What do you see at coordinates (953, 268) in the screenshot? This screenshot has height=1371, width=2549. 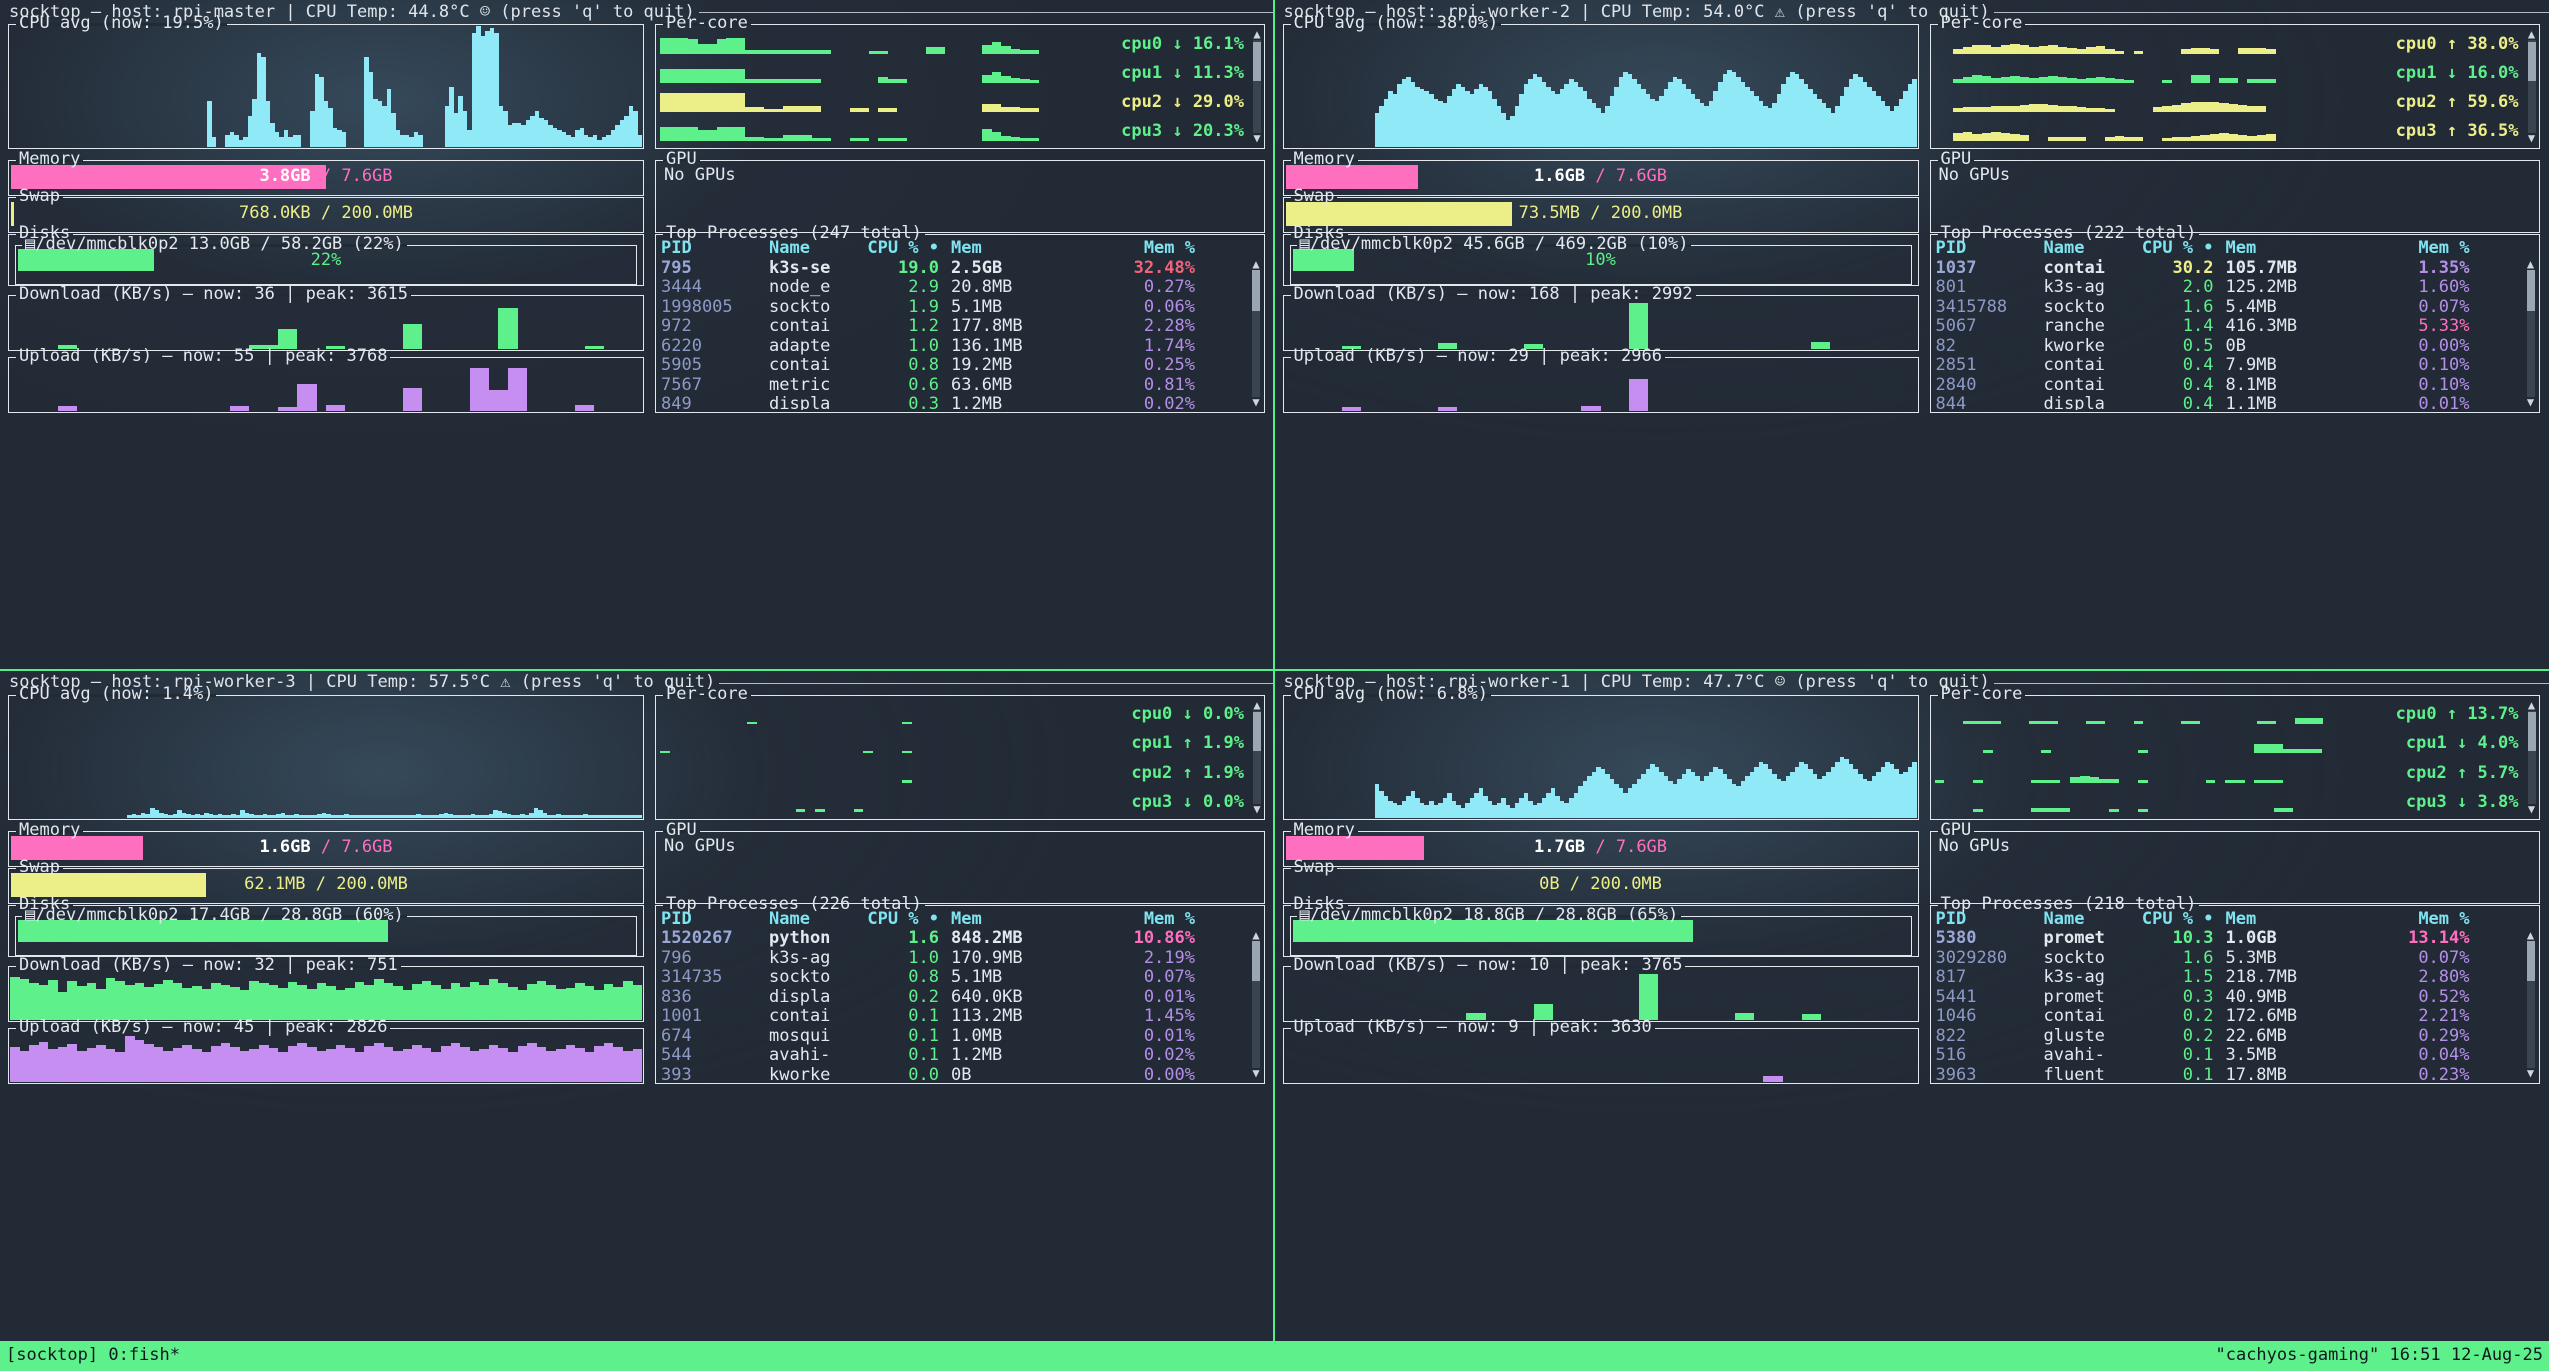 I see `table-row: 795 k3s-se 19.0 2.5GB 32.48%` at bounding box center [953, 268].